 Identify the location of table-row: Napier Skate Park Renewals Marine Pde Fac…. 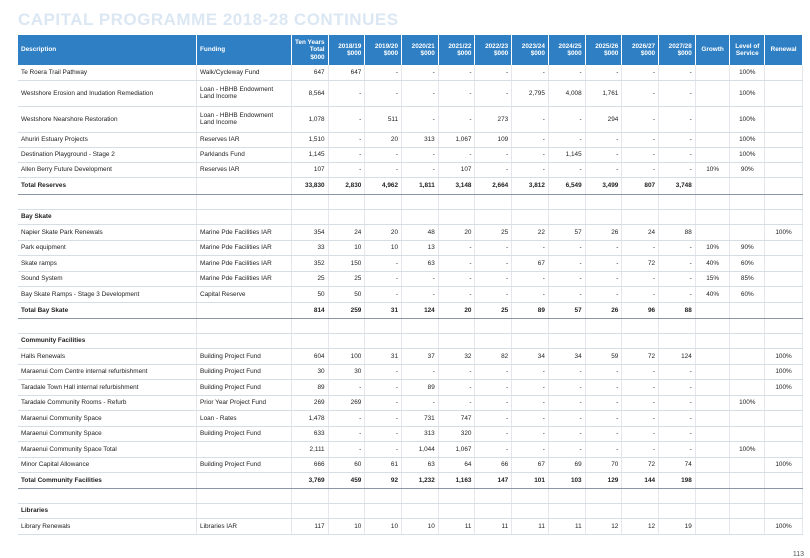
(410, 232).